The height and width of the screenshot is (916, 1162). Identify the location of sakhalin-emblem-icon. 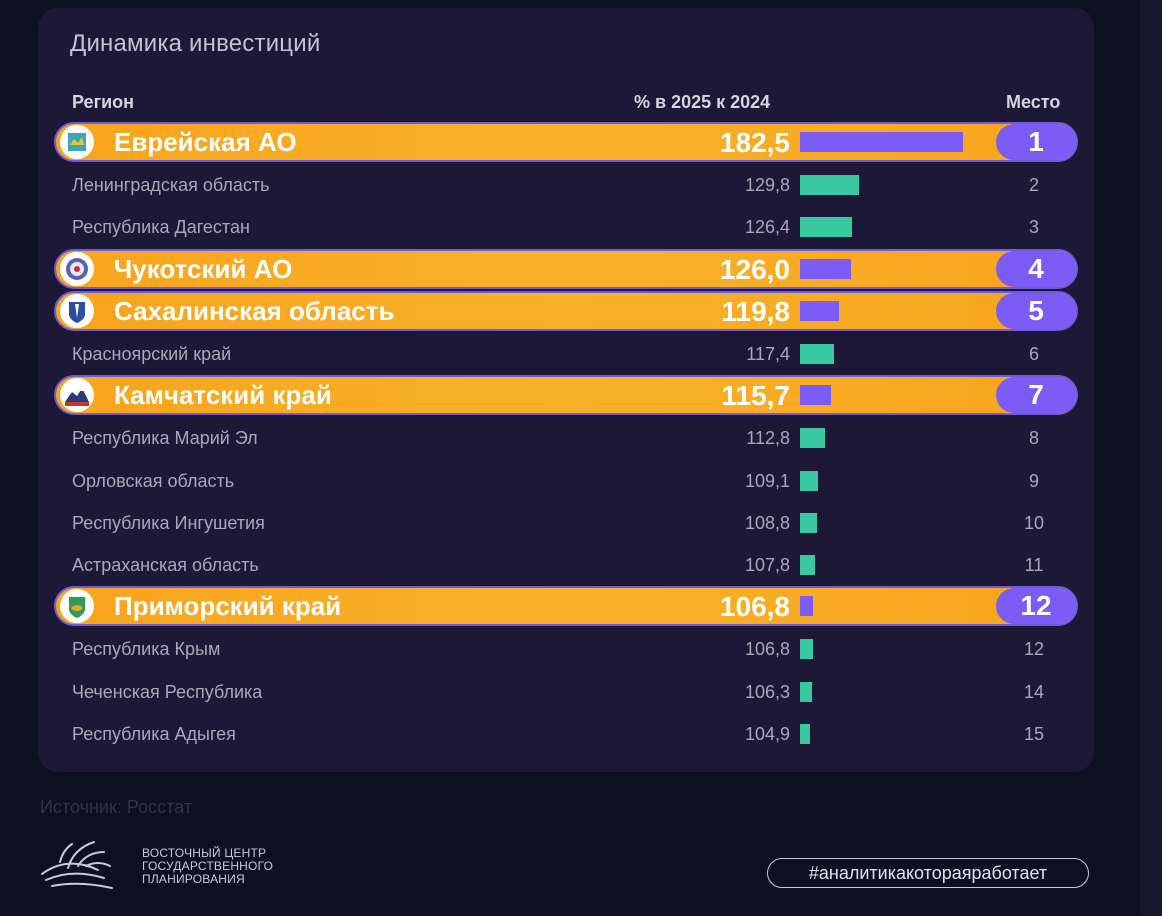
(77, 310).